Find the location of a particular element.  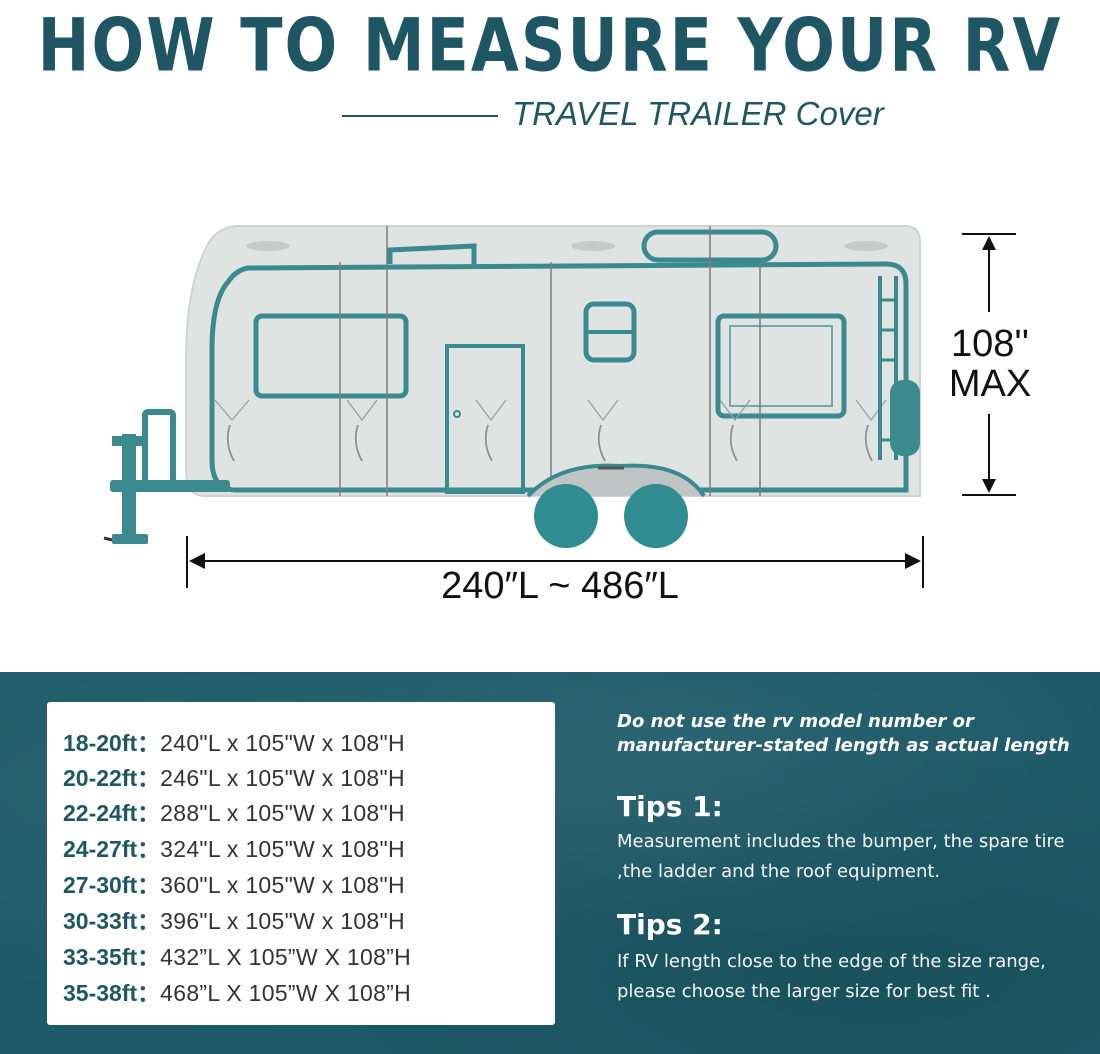

size-range: 35-38ft is located at coordinates (100, 993).